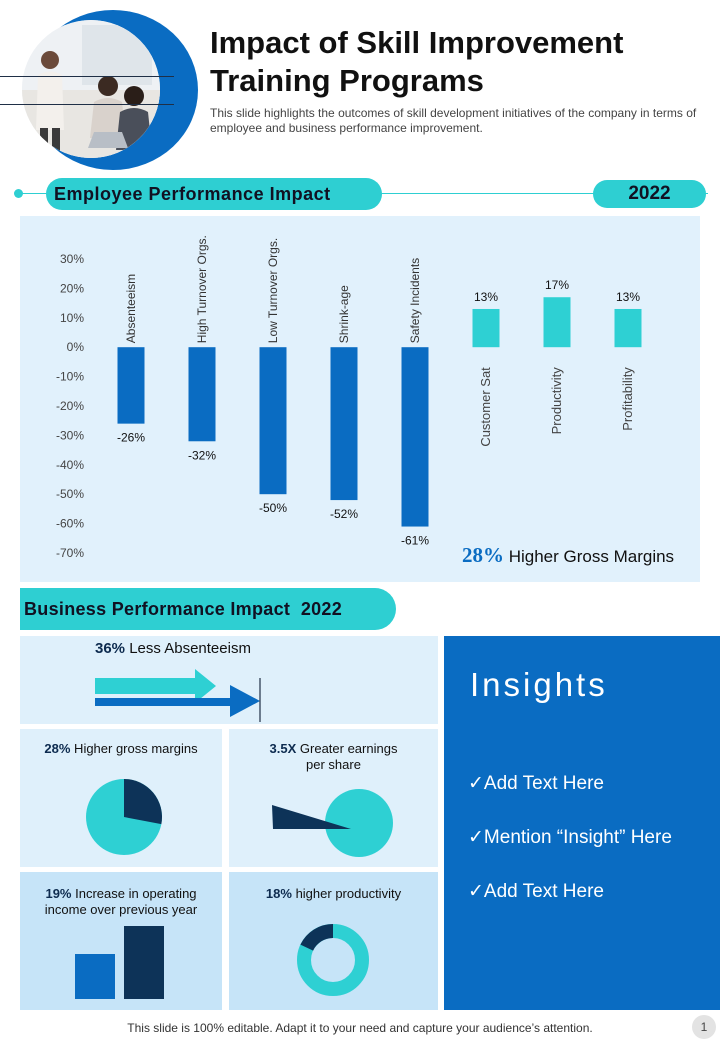 The image size is (720, 1040). What do you see at coordinates (273, 290) in the screenshot?
I see `category-label: Low Turnover Orgs.` at bounding box center [273, 290].